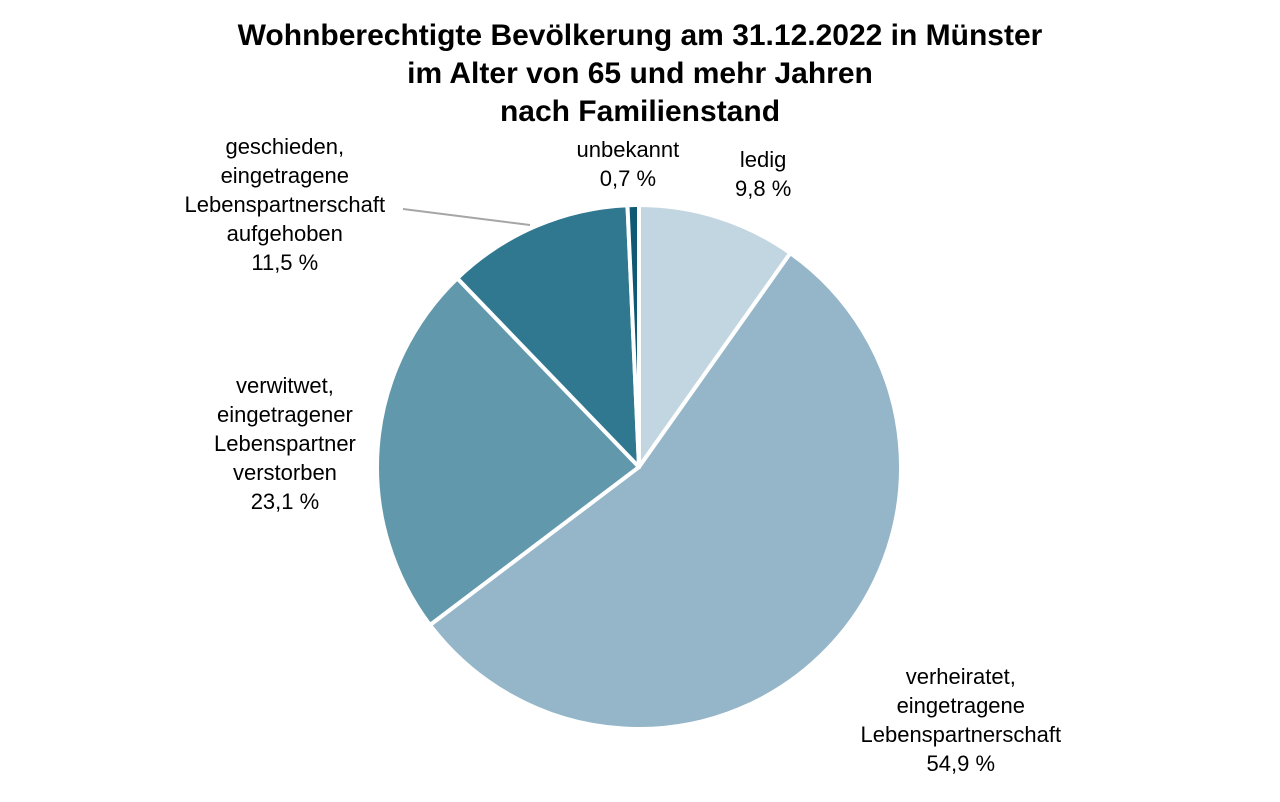 The height and width of the screenshot is (802, 1280). I want to click on pie-leader-lines, so click(466, 217).